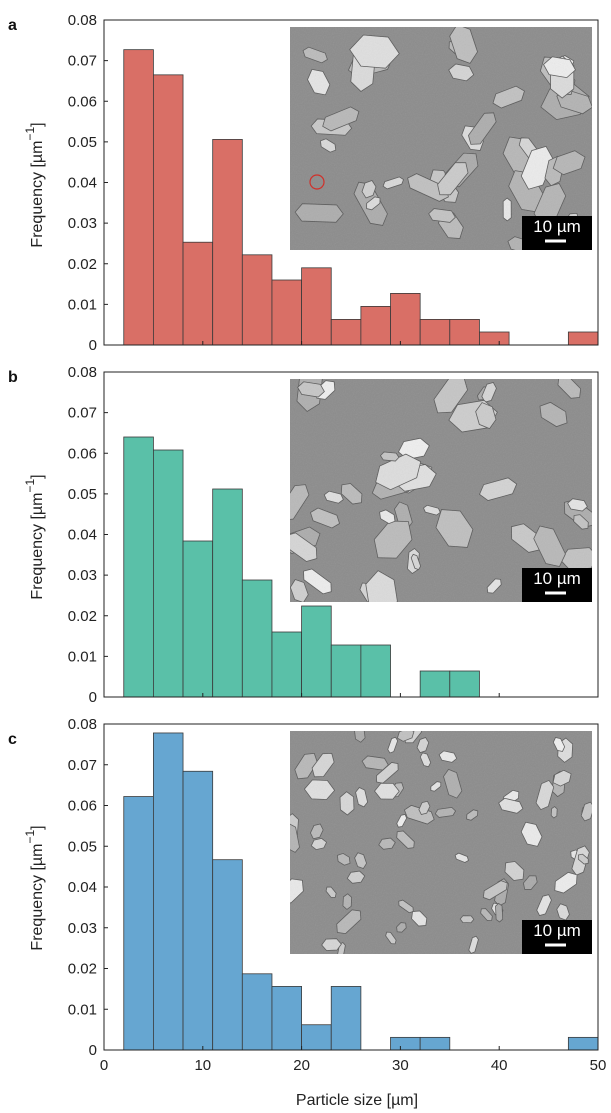  I want to click on panel-letter: b, so click(13, 377).